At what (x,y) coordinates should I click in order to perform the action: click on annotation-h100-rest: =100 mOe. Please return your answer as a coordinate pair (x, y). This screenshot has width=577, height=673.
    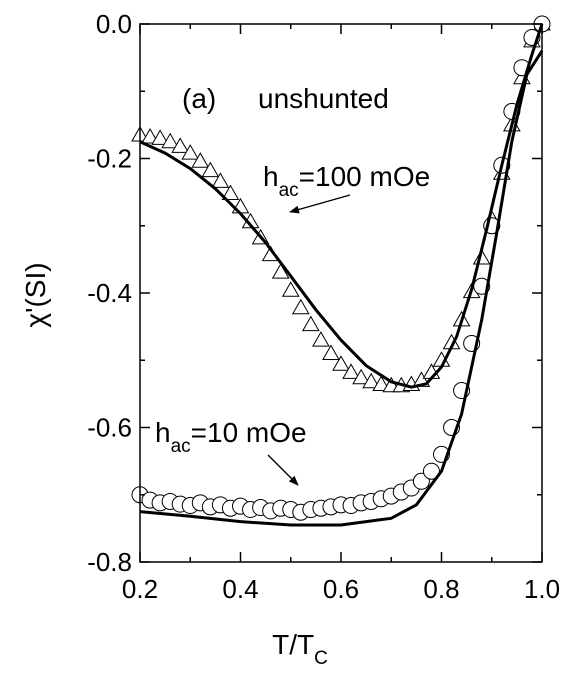
    Looking at the image, I should click on (365, 176).